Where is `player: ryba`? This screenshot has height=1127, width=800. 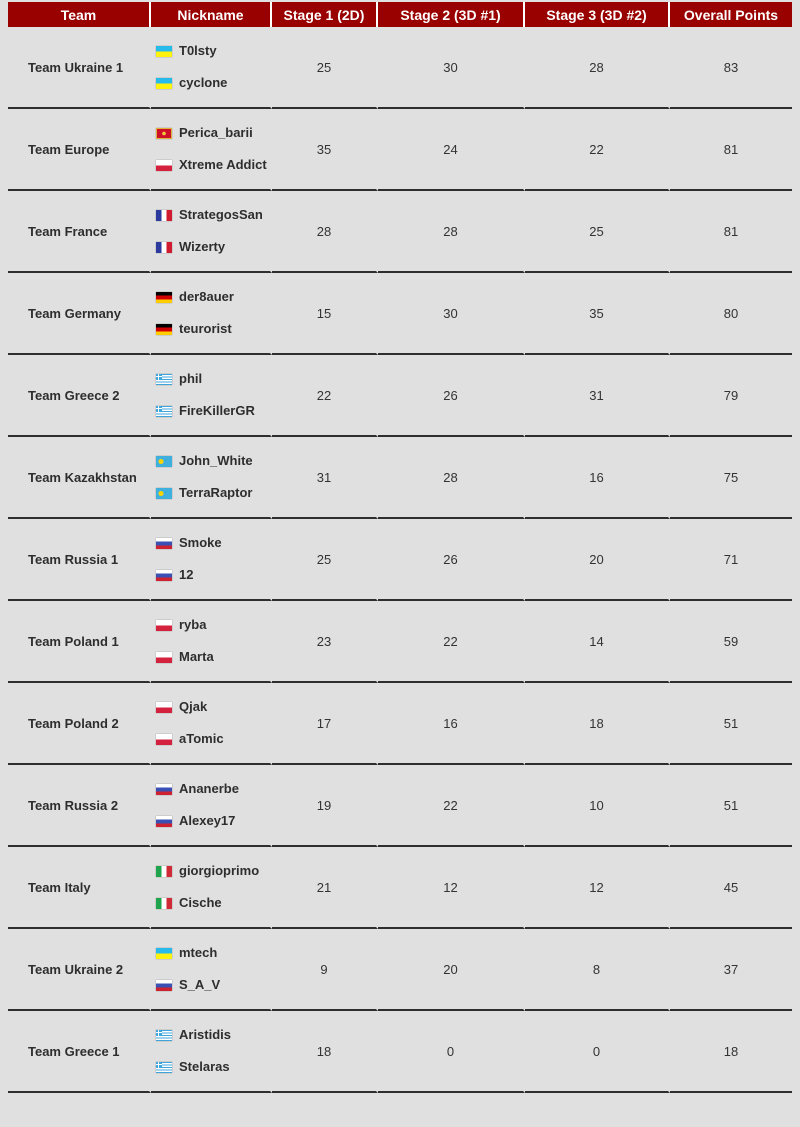
player: ryba is located at coordinates (213, 625).